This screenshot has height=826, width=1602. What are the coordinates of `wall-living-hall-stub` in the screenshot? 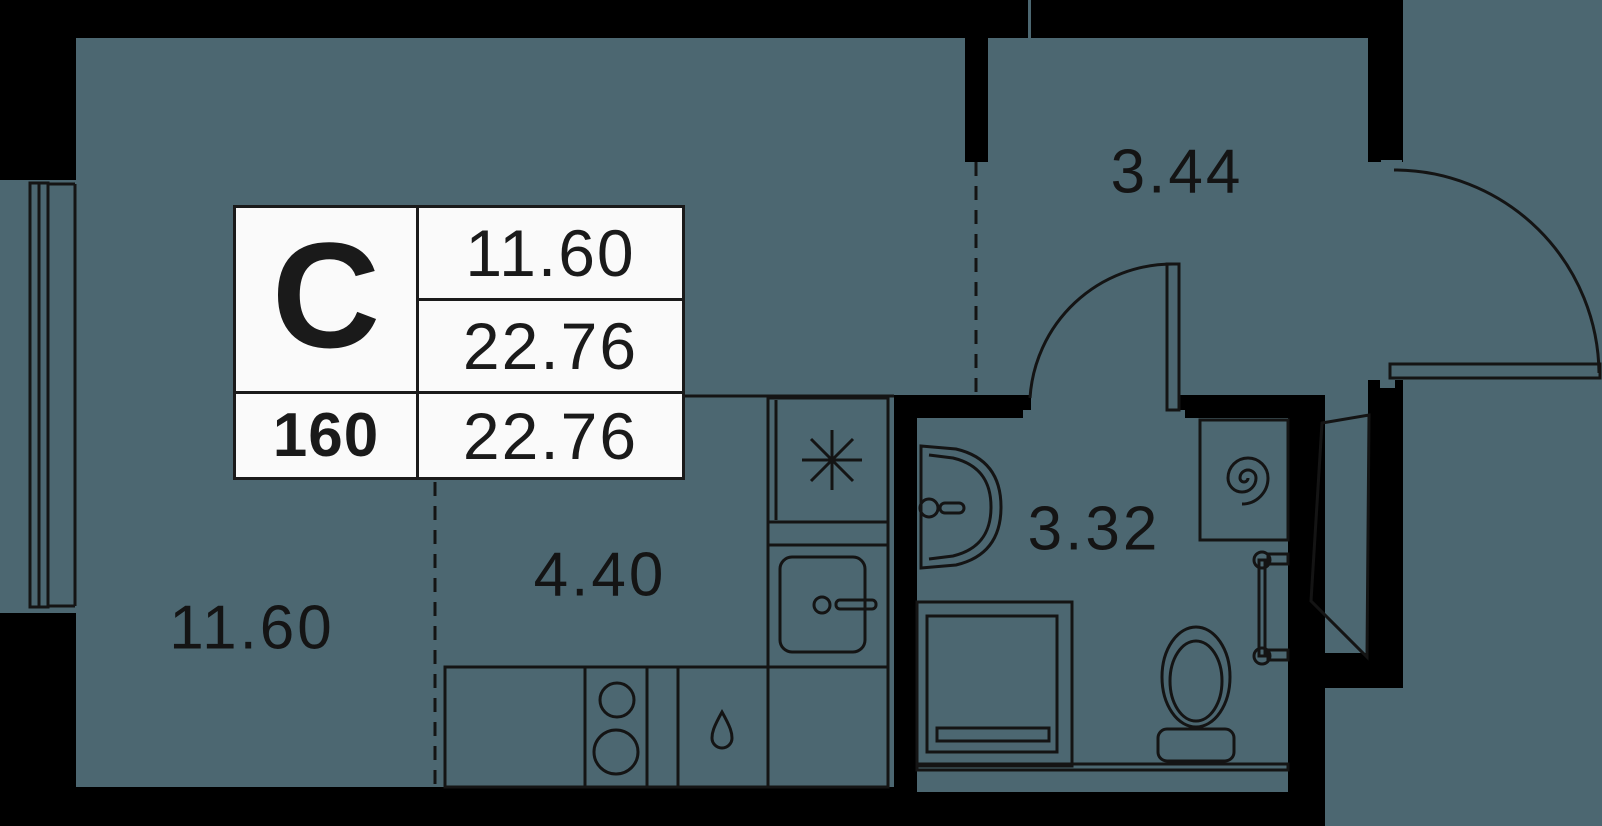 It's located at (976, 100).